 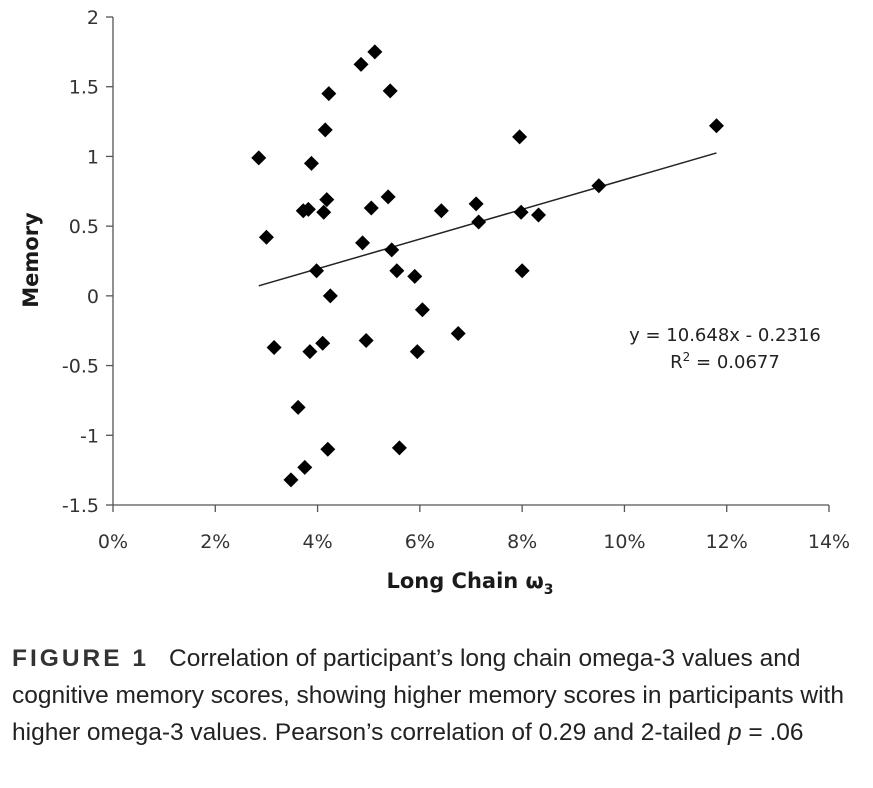 What do you see at coordinates (93, 297) in the screenshot?
I see `y-tick-label: 0` at bounding box center [93, 297].